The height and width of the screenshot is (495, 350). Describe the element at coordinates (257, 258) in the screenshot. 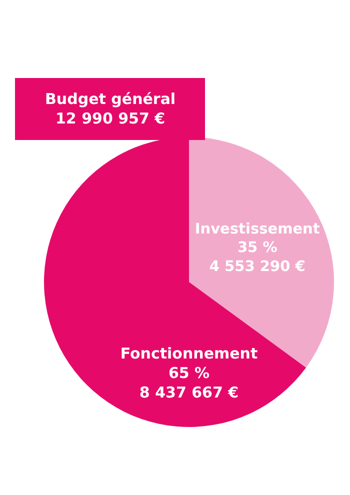

I see `data-label: 35 % 4 553 290 €` at that location.